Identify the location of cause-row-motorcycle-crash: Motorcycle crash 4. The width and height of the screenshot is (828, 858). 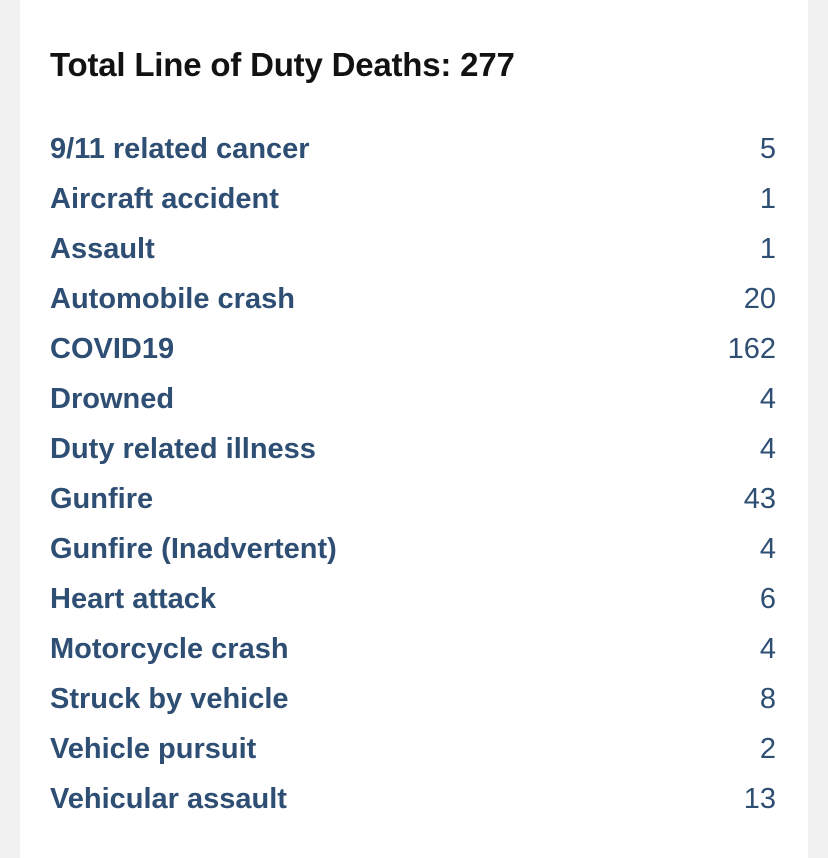
(413, 649).